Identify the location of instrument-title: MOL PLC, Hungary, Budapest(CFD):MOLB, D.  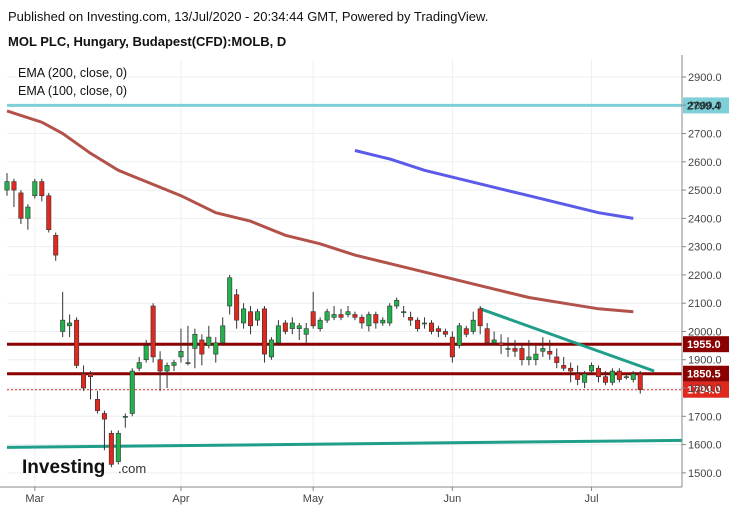
(147, 41).